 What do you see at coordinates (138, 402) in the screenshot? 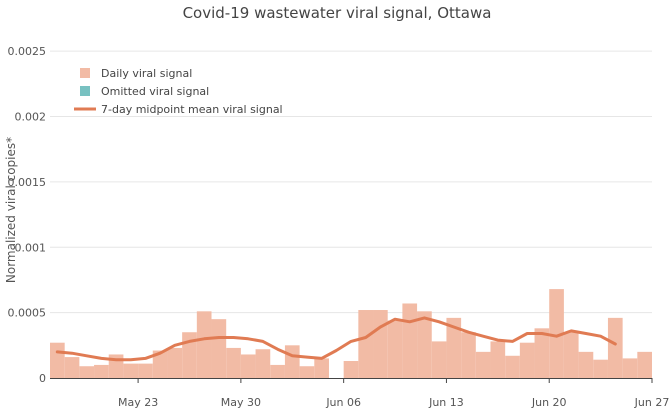
I see `x-tick-label: May 23` at bounding box center [138, 402].